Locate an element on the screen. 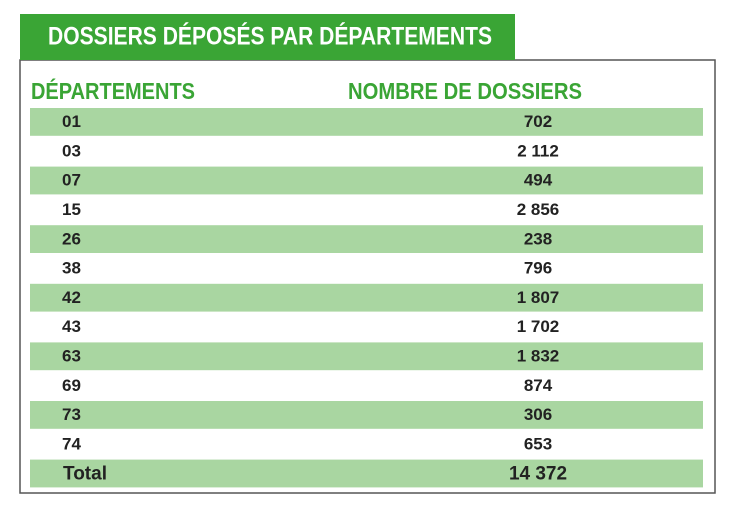 Image resolution: width=747 pixels, height=520 pixels. department: 15 is located at coordinates (71, 209).